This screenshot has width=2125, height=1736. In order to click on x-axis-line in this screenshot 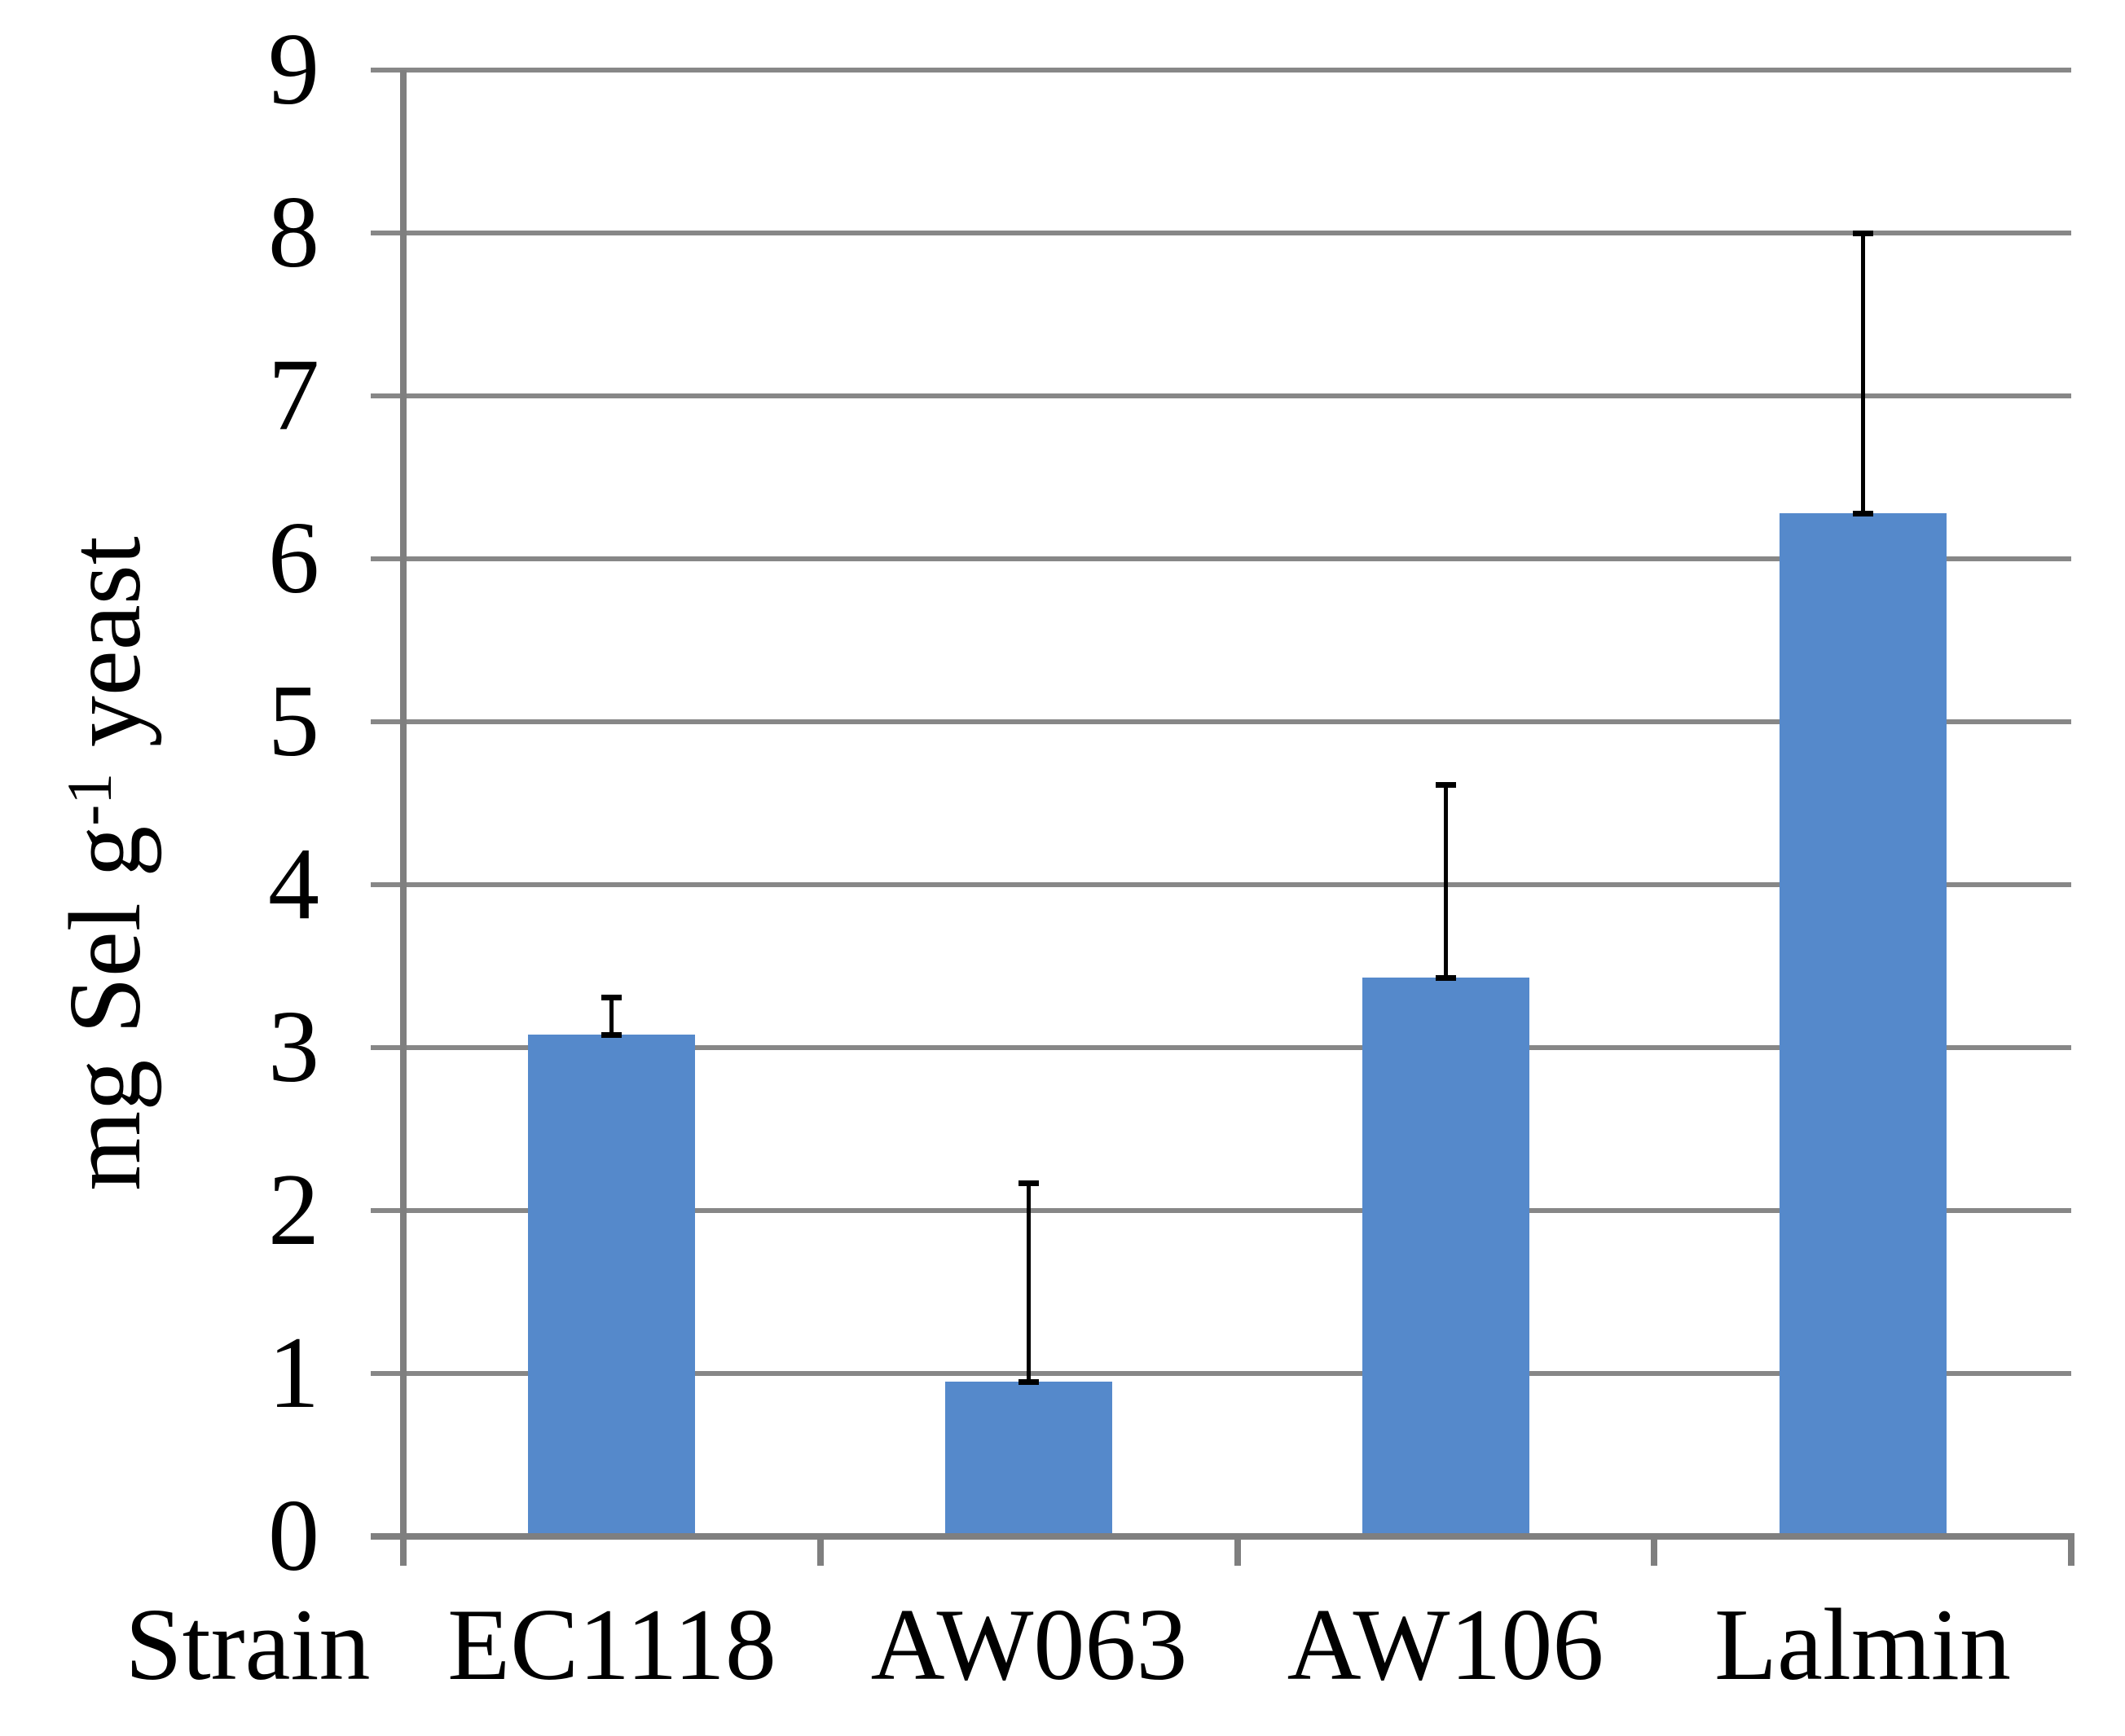, I will do `click(1223, 1536)`.